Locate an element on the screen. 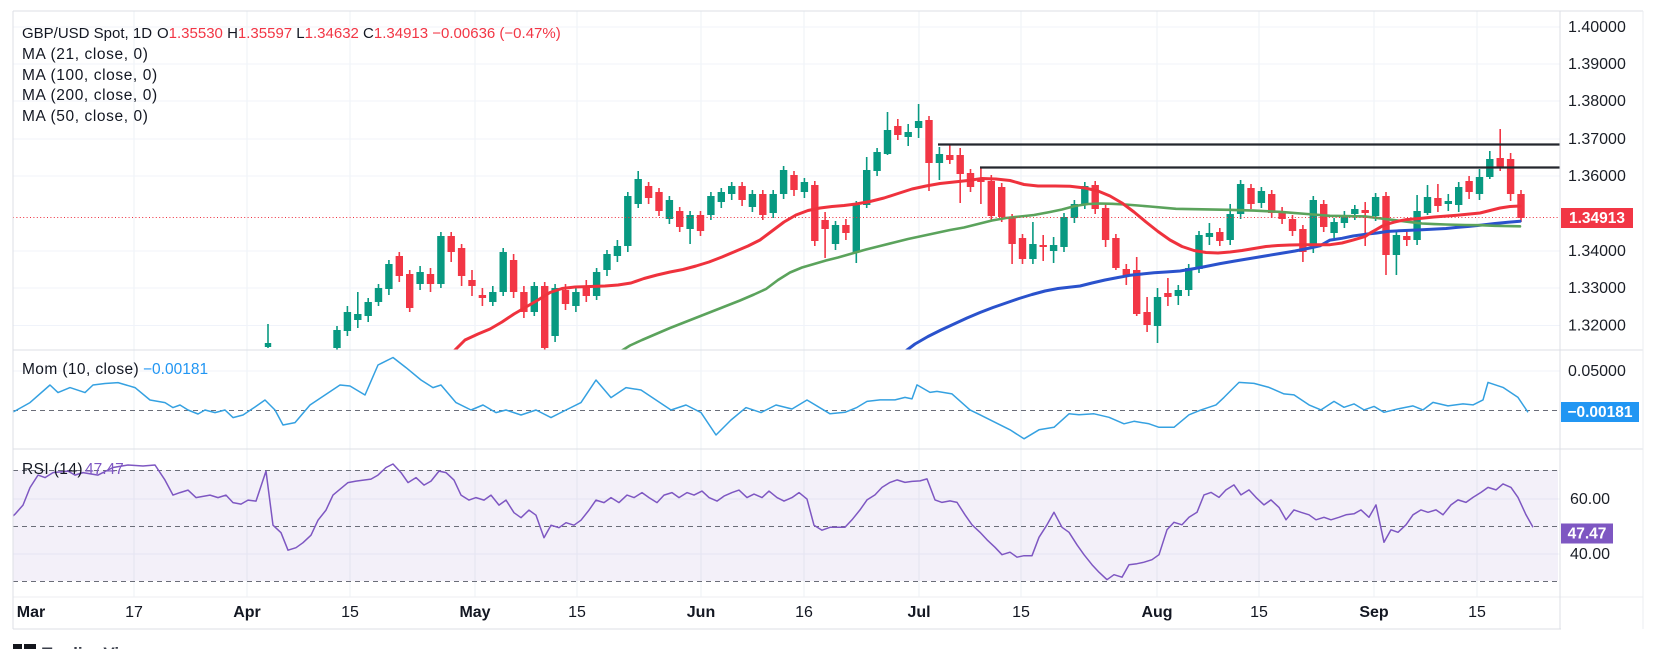  svg-text: MA (100, close, 0) is located at coordinates (90, 75).